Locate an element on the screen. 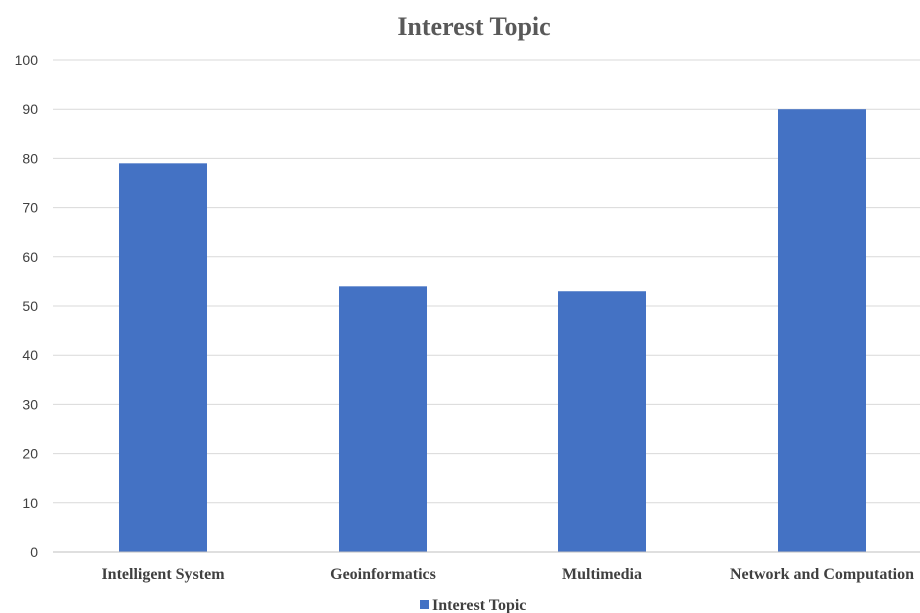 The width and height of the screenshot is (920, 613). y-tick-label: 20 is located at coordinates (30, 454).